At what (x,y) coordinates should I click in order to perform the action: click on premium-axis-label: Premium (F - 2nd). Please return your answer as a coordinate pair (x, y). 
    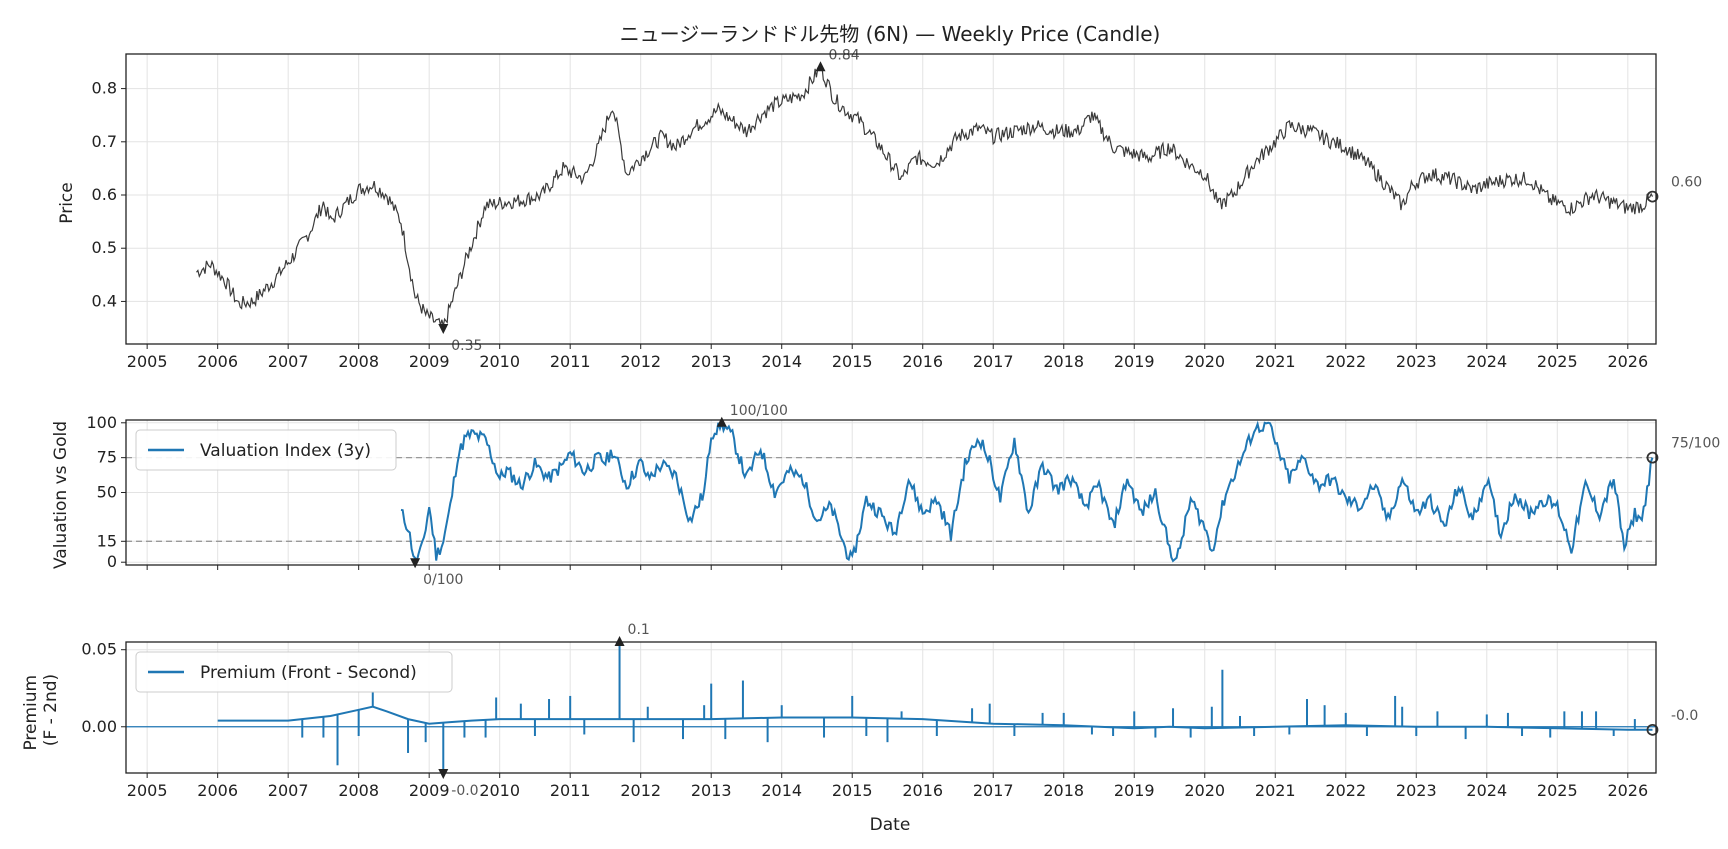
    Looking at the image, I should click on (41, 709).